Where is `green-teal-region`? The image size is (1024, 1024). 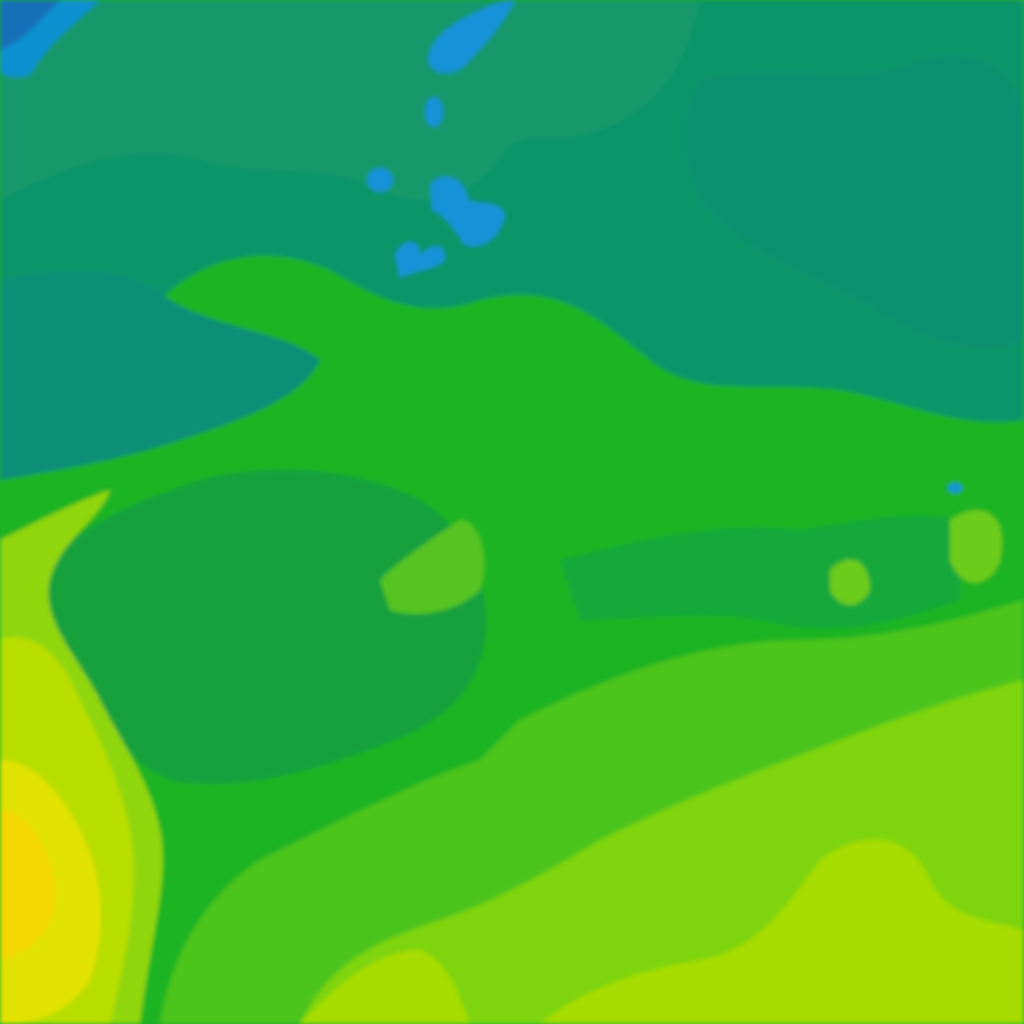
green-teal-region is located at coordinates (265, 626).